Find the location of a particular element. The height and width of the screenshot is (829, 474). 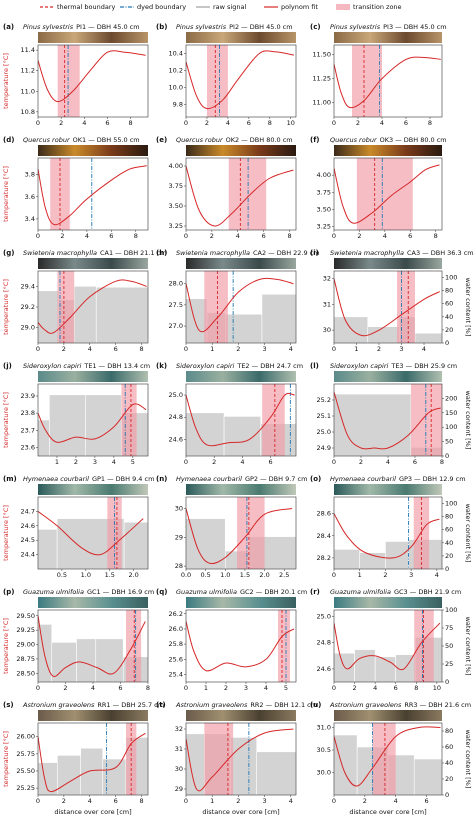

y-tick-label: 24.9 is located at coordinates (324, 448).